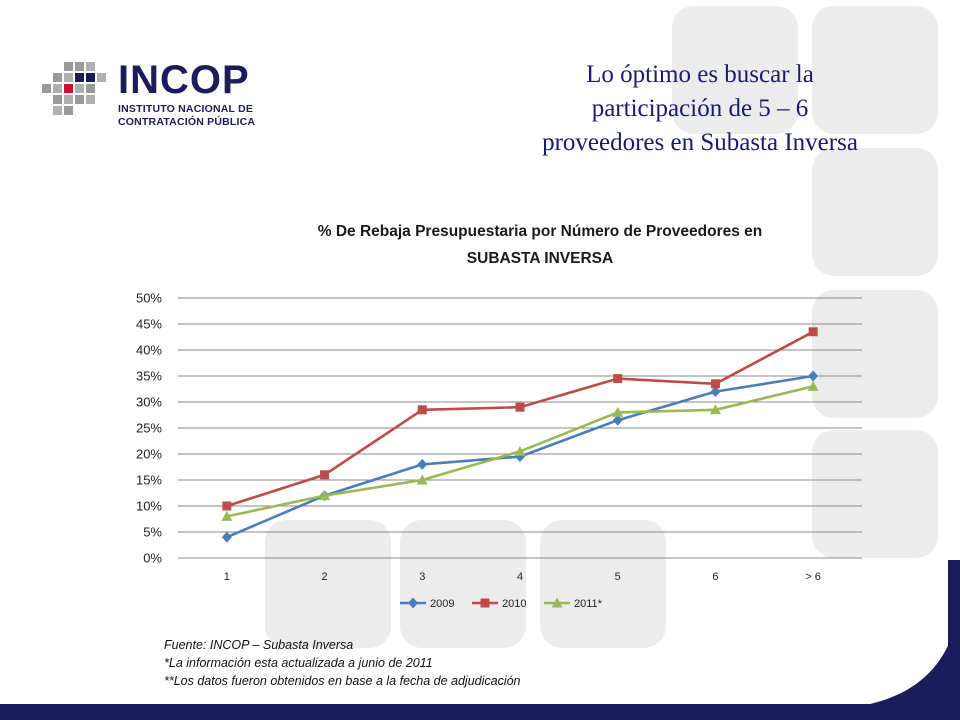 The height and width of the screenshot is (720, 960). Describe the element at coordinates (259, 645) in the screenshot. I see `source-note: Fuente: INCOP – Subasta Inversa` at that location.